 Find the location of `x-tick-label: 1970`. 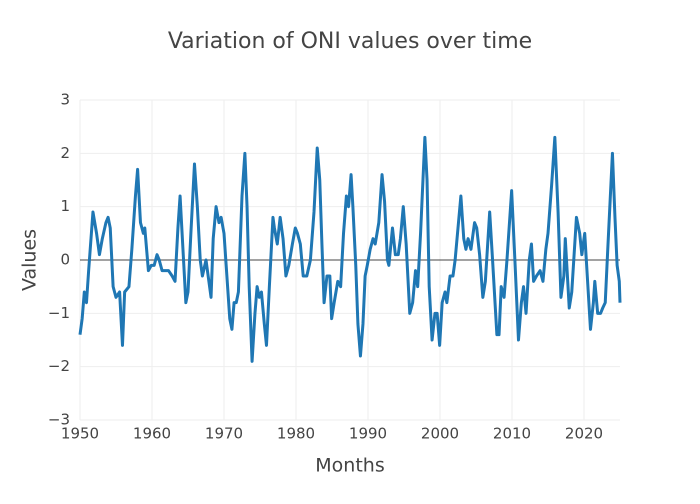

x-tick-label: 1970 is located at coordinates (224, 434).